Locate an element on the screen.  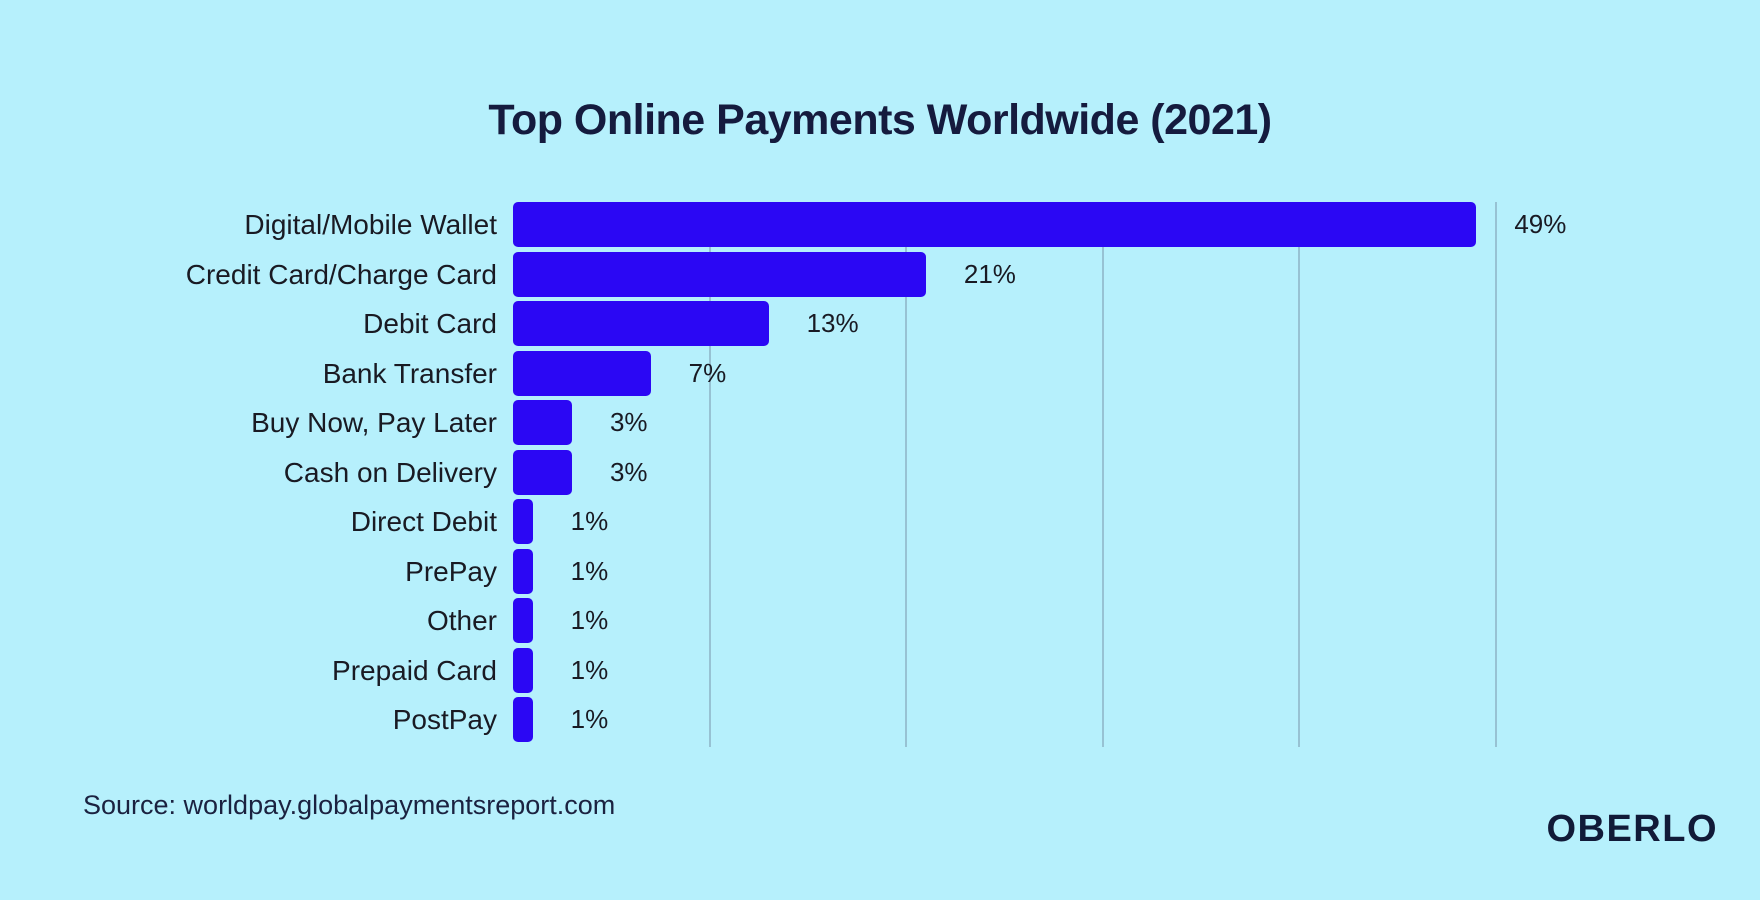
category-label: Cash on Delivery is located at coordinates (390, 472).